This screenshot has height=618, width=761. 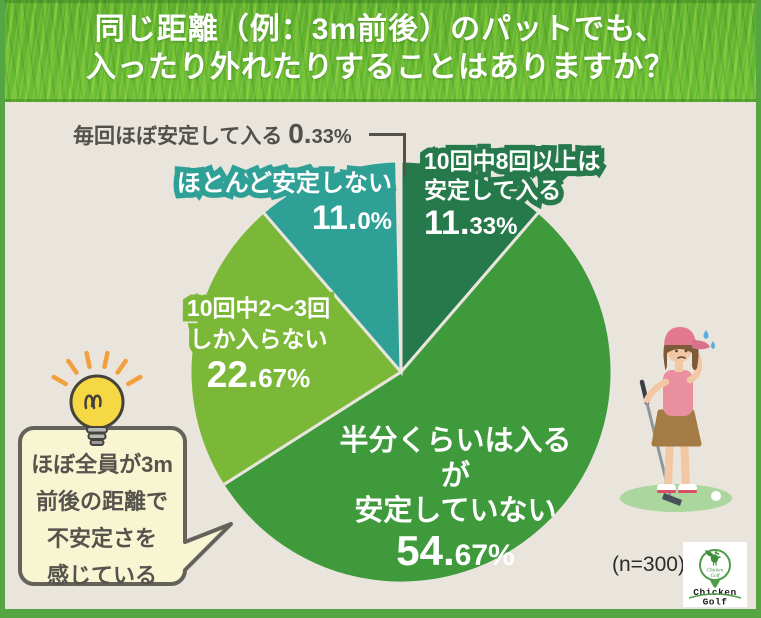 What do you see at coordinates (258, 374) in the screenshot?
I see `value-few-in: 22.67%` at bounding box center [258, 374].